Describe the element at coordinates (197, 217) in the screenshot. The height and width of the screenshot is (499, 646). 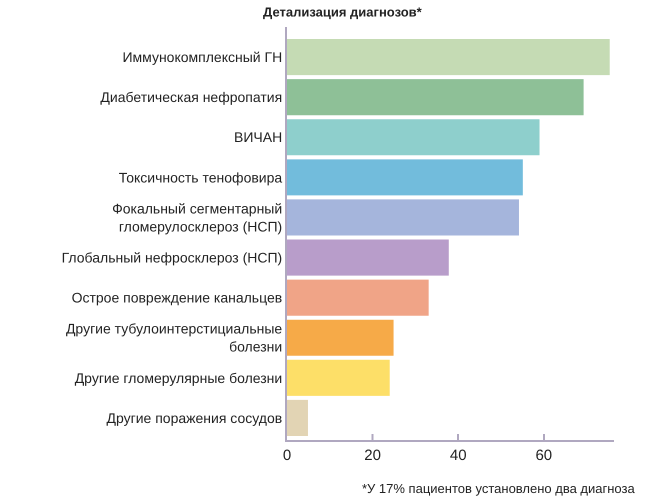
I see `y-tick-label: Фокальный сегментарный гломерулосклероз (НСП)` at that location.